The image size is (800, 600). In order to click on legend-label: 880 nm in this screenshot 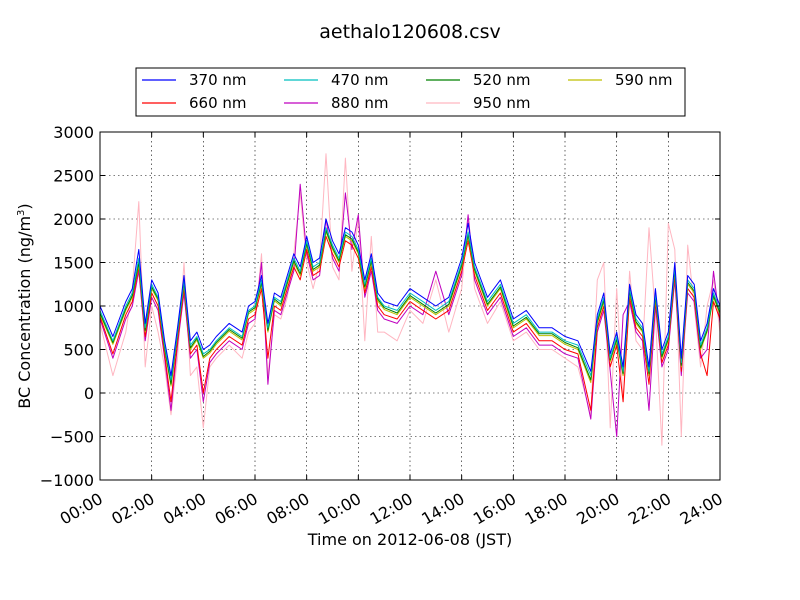, I will do `click(360, 103)`.